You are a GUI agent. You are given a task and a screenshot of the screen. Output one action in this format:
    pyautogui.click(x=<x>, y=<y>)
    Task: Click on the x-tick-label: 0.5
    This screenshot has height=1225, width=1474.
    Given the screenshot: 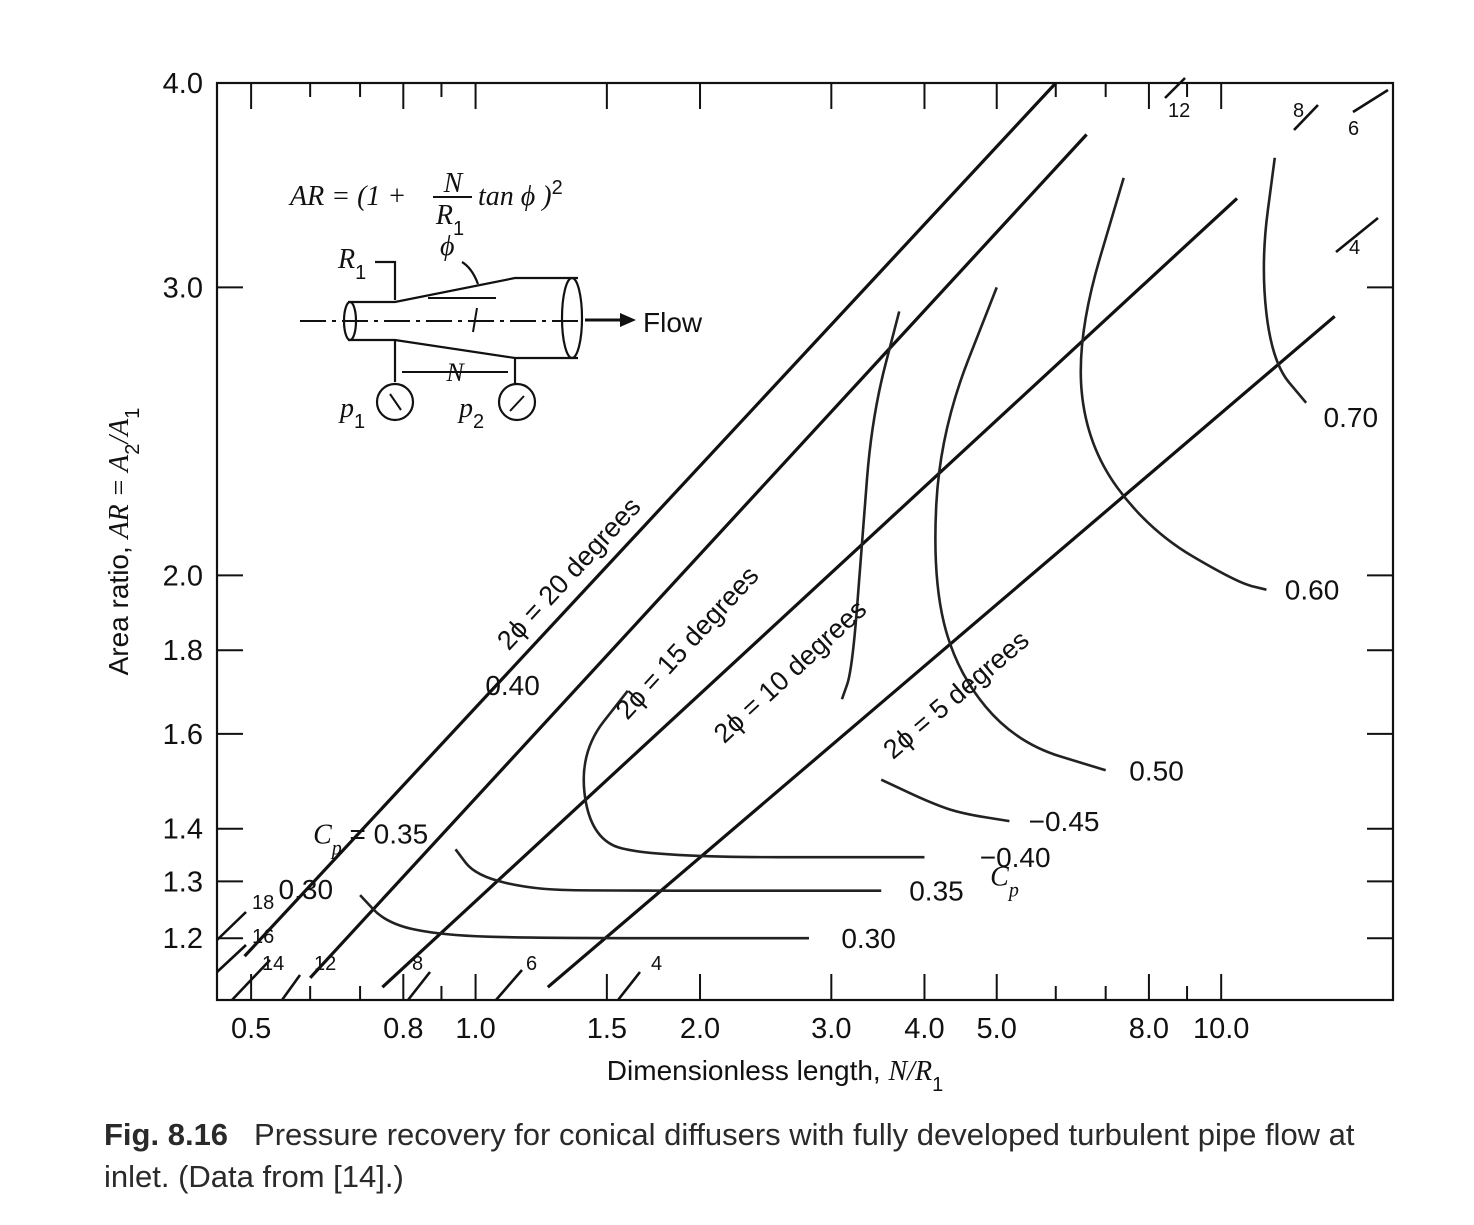 What is the action you would take?
    pyautogui.click(x=251, y=1029)
    